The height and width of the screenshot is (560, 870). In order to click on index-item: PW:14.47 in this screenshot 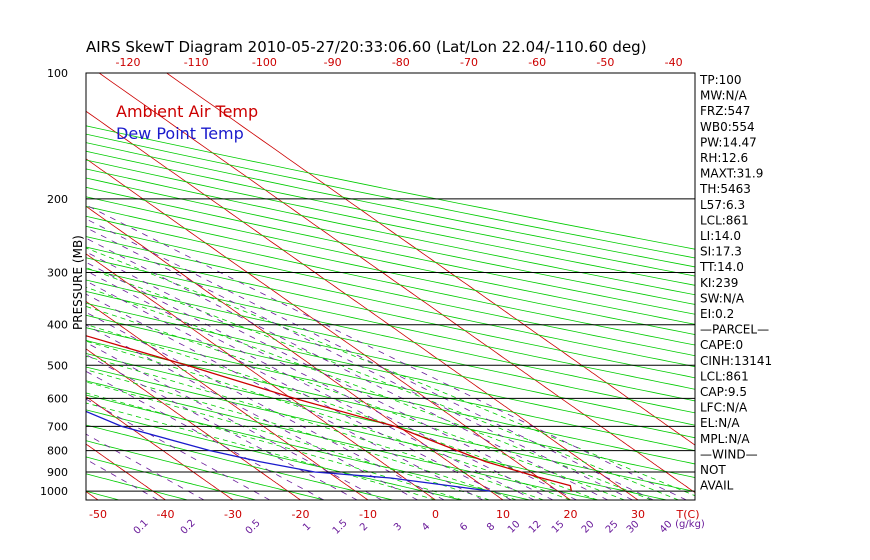, I will do `click(728, 142)`.